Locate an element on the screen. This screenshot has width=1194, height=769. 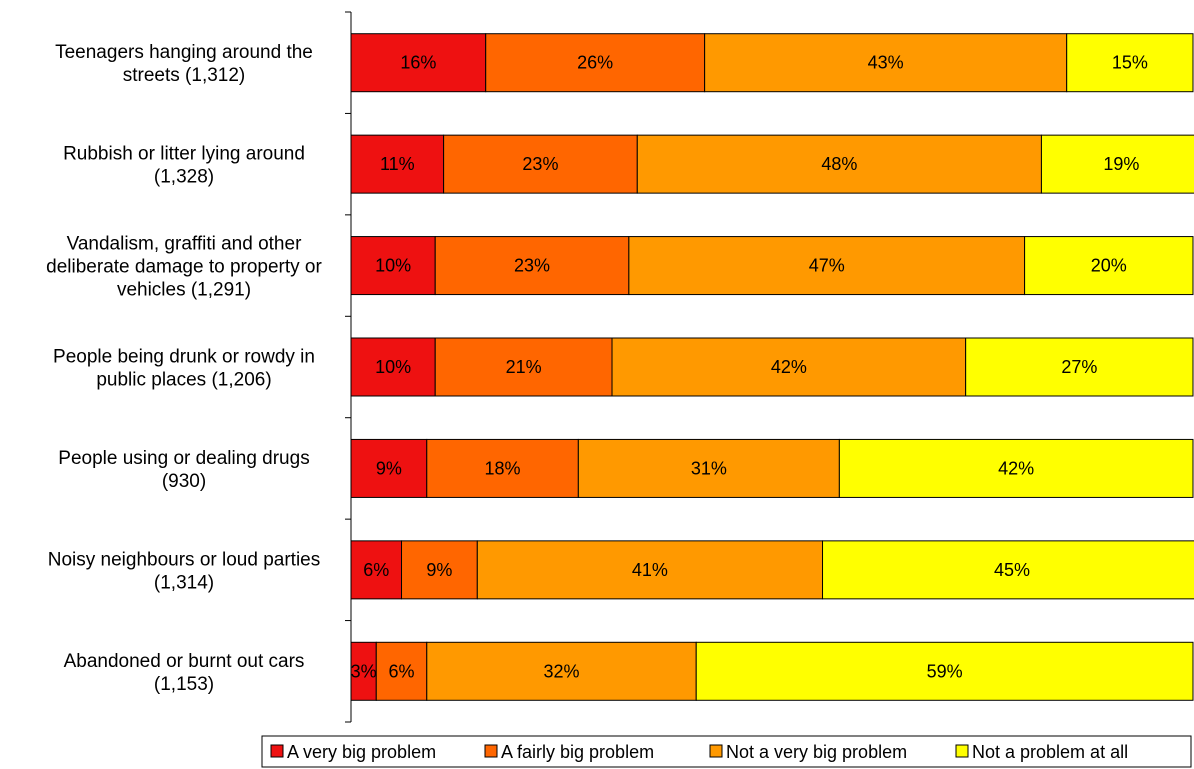
data-label: 59% is located at coordinates (945, 671).